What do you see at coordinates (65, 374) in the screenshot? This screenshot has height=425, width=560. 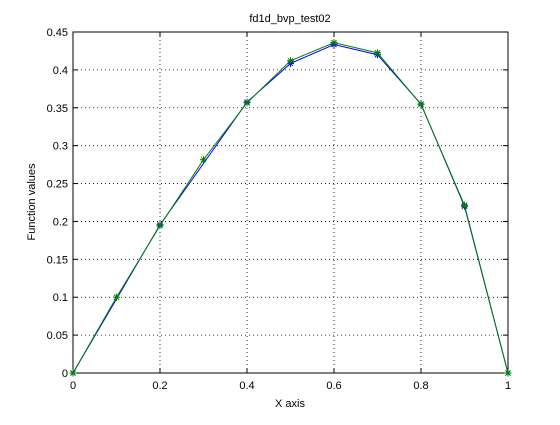 I see `y-tick-label: 0` at bounding box center [65, 374].